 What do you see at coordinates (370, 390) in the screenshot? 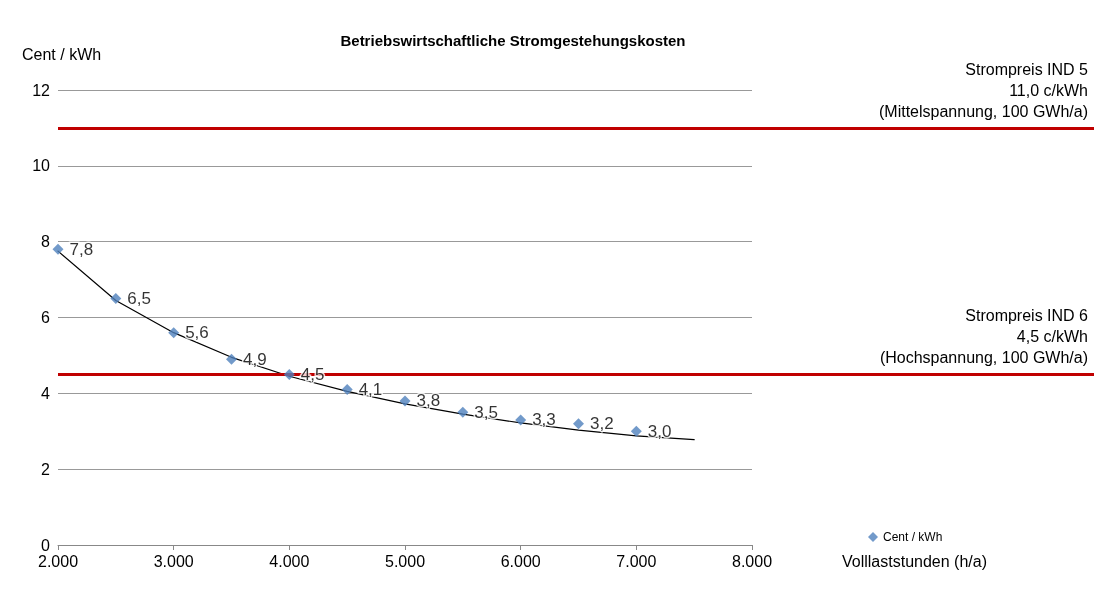
I see `data-label: 4,1` at bounding box center [370, 390].